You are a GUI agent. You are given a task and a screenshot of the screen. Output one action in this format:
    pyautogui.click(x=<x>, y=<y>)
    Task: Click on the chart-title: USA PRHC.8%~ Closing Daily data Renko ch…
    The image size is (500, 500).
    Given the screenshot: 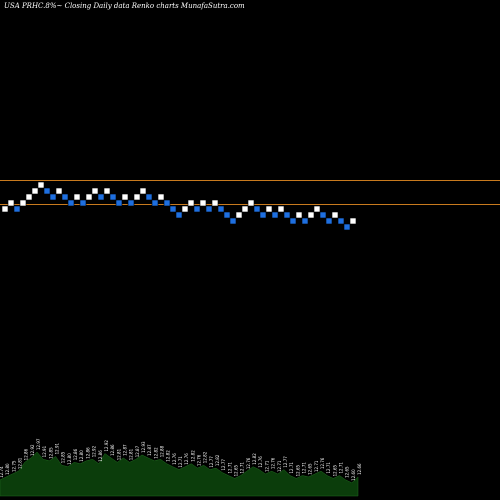 What is the action you would take?
    pyautogui.click(x=124, y=6)
    